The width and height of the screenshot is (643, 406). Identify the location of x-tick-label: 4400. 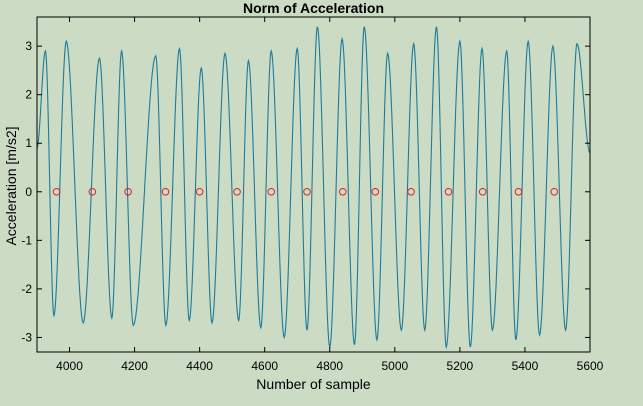
(199, 366).